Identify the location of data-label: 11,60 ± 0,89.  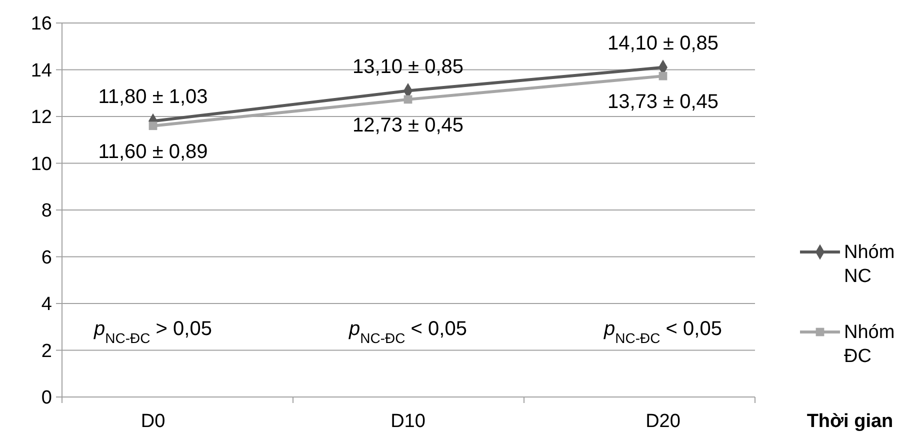
(153, 151).